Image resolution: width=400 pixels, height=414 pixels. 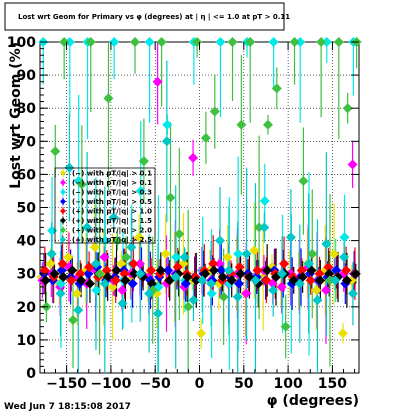 I want to click on y-tick-label: 70, so click(x=27, y=142).